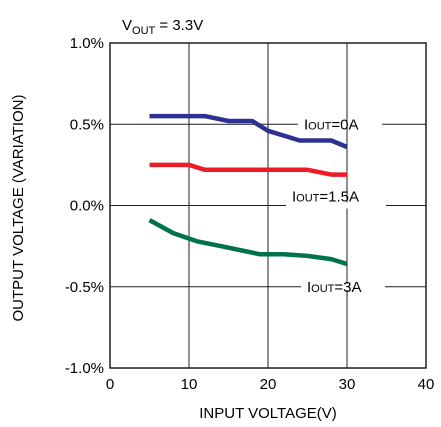 The height and width of the screenshot is (427, 441). What do you see at coordinates (87, 206) in the screenshot?
I see `y-tick-label: 0.0%` at bounding box center [87, 206].